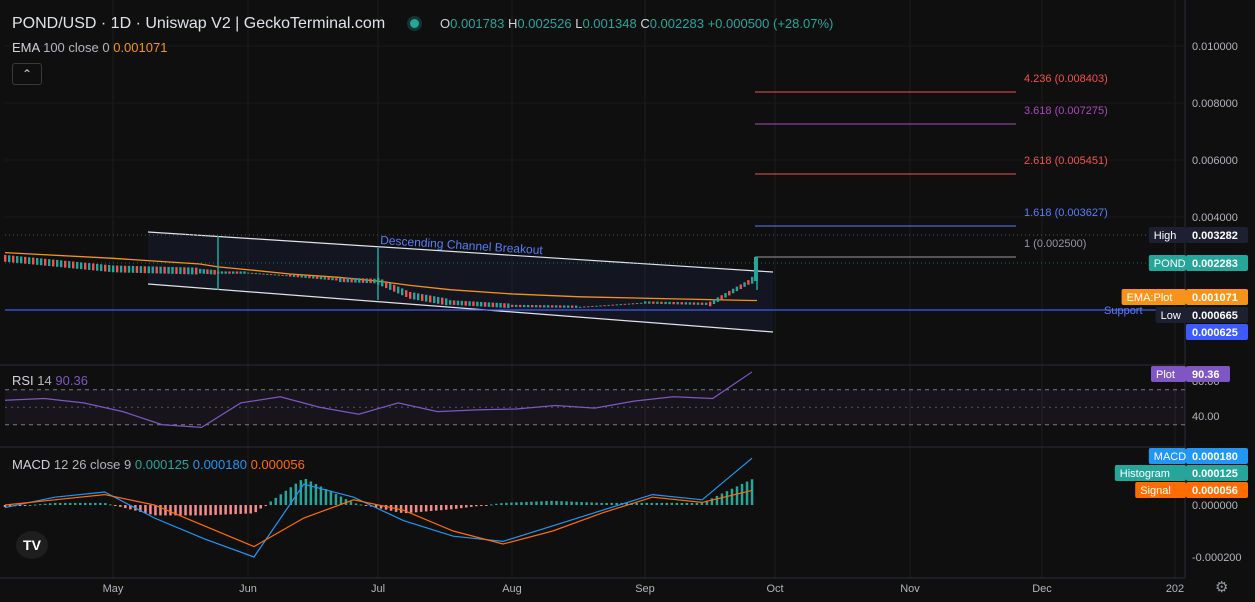 The image size is (1255, 602). I want to click on time-axis-label: Aug, so click(512, 589).